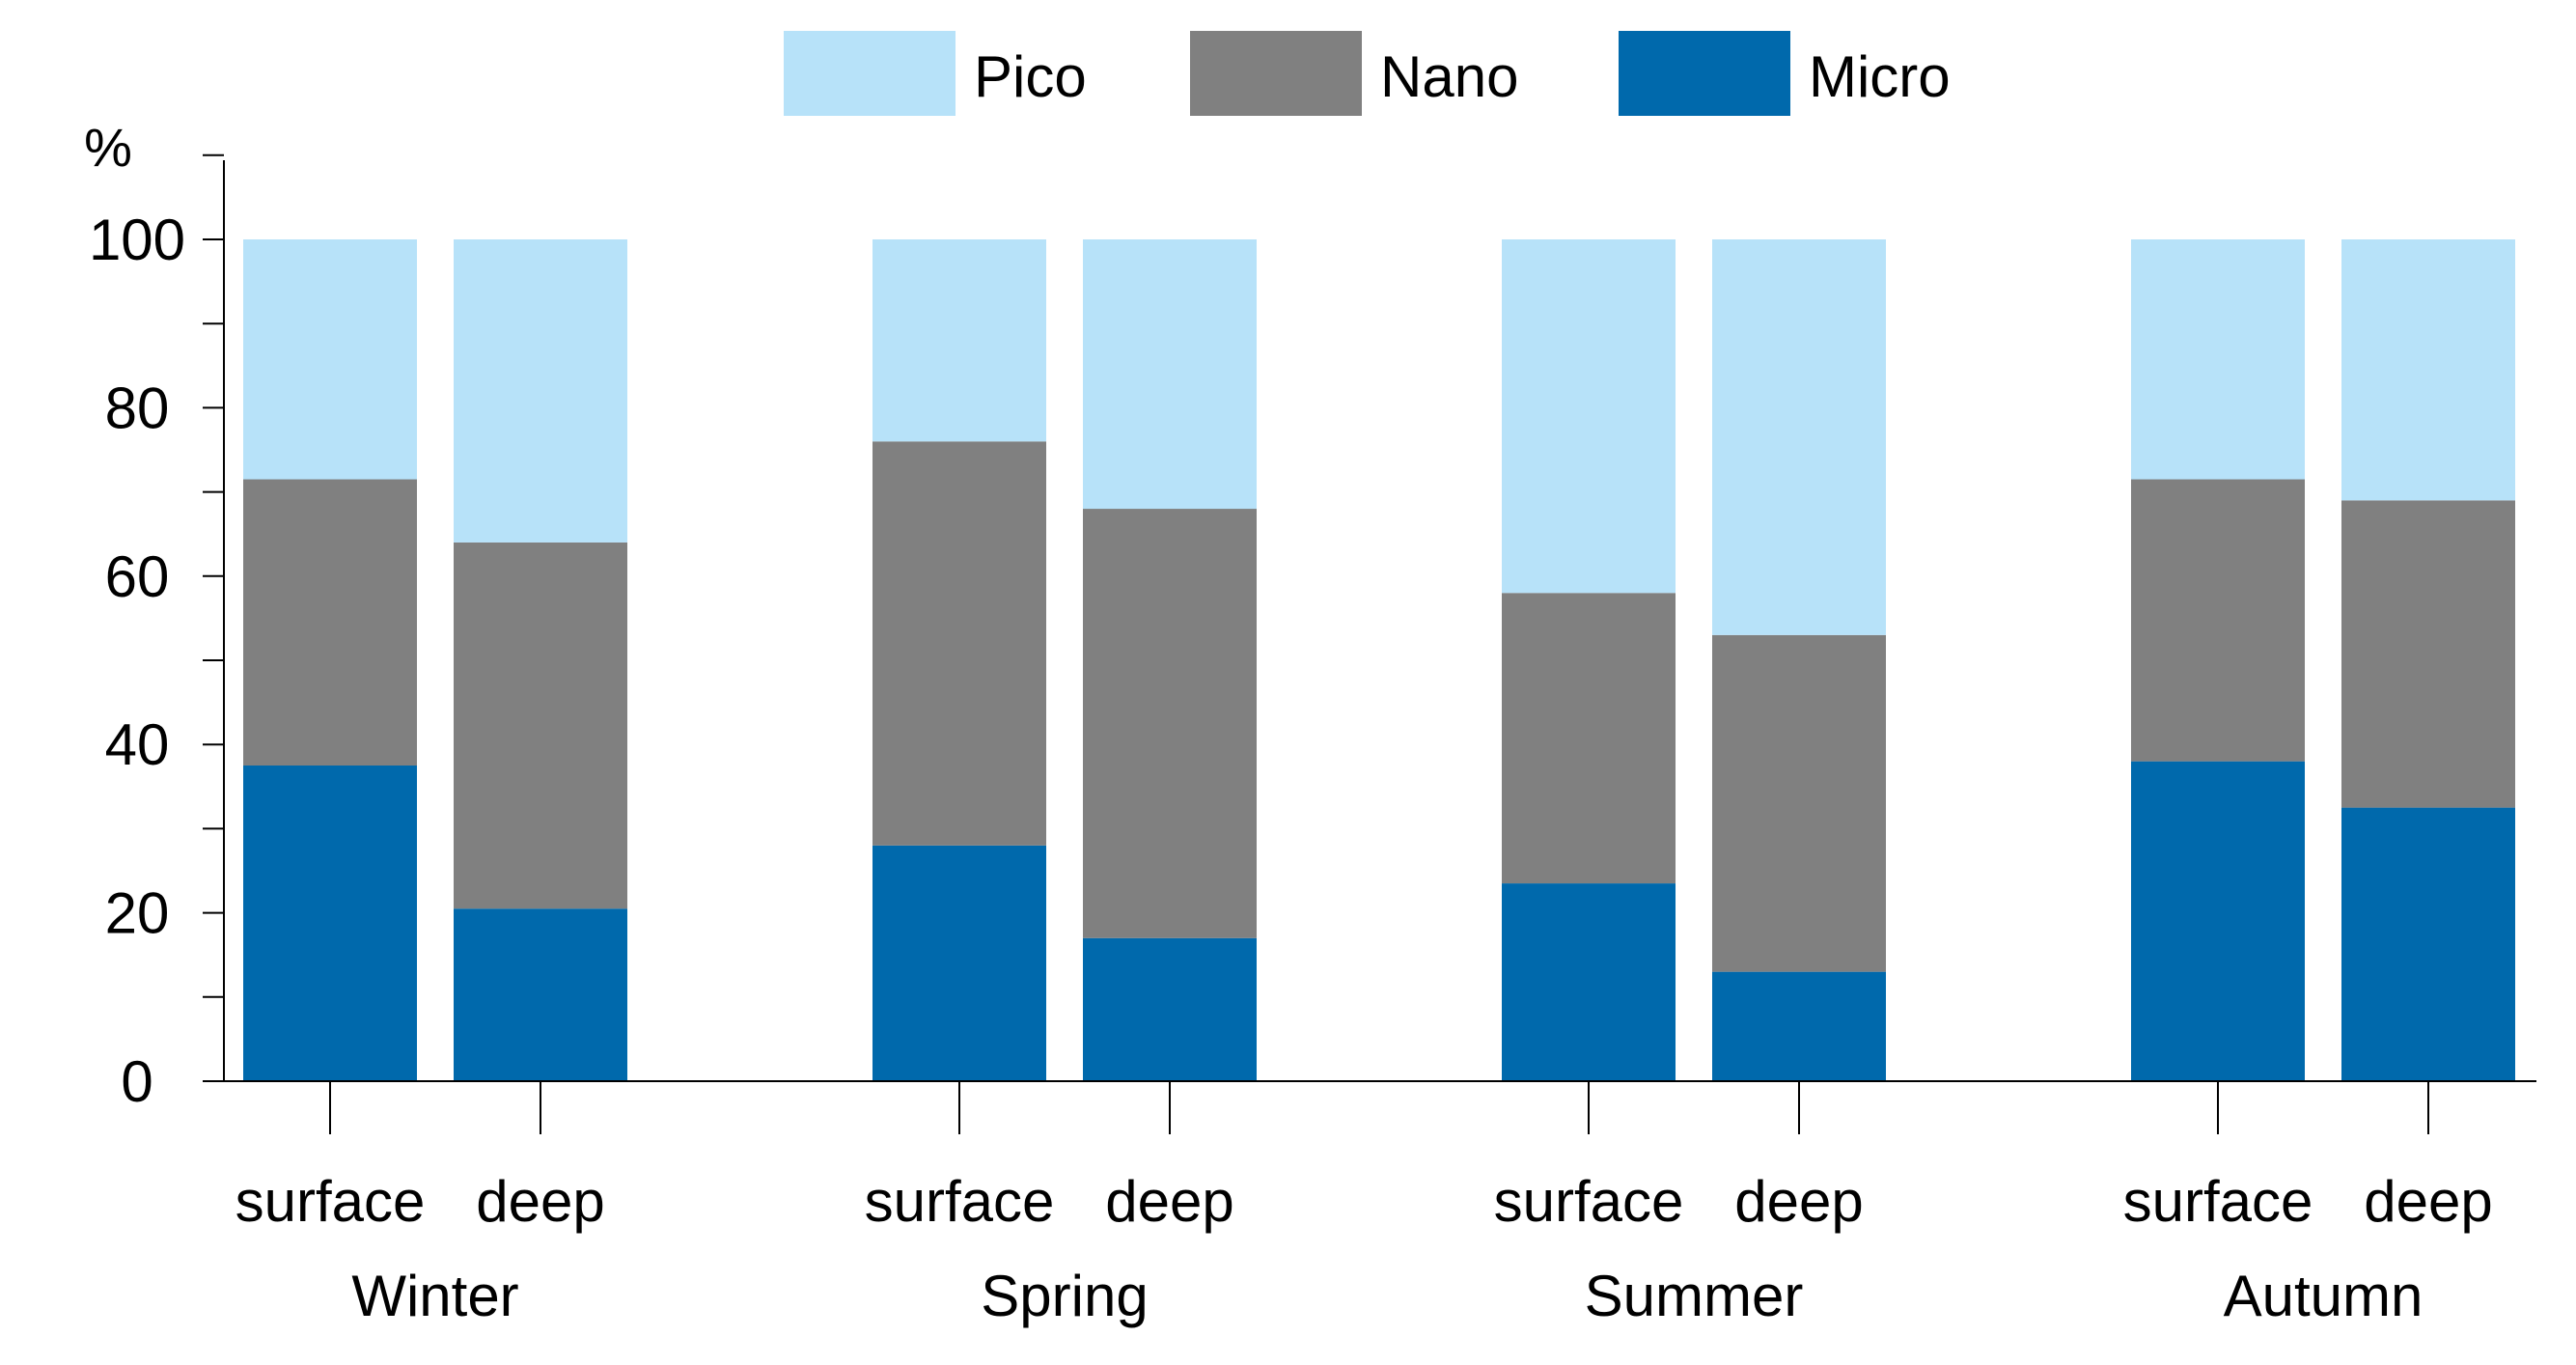  Describe the element at coordinates (540, 391) in the screenshot. I see `bar-winter-deep-pico` at that location.